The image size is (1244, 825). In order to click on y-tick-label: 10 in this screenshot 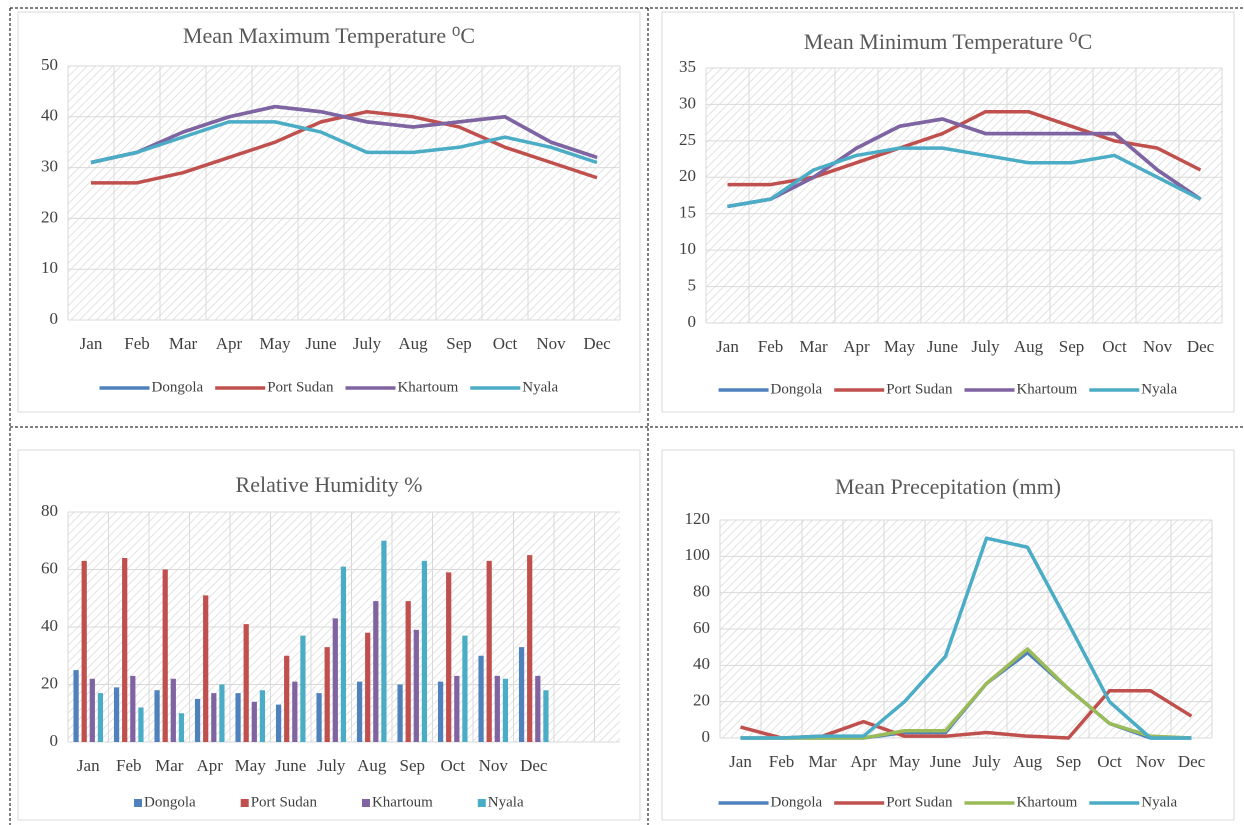, I will do `click(49, 267)`.